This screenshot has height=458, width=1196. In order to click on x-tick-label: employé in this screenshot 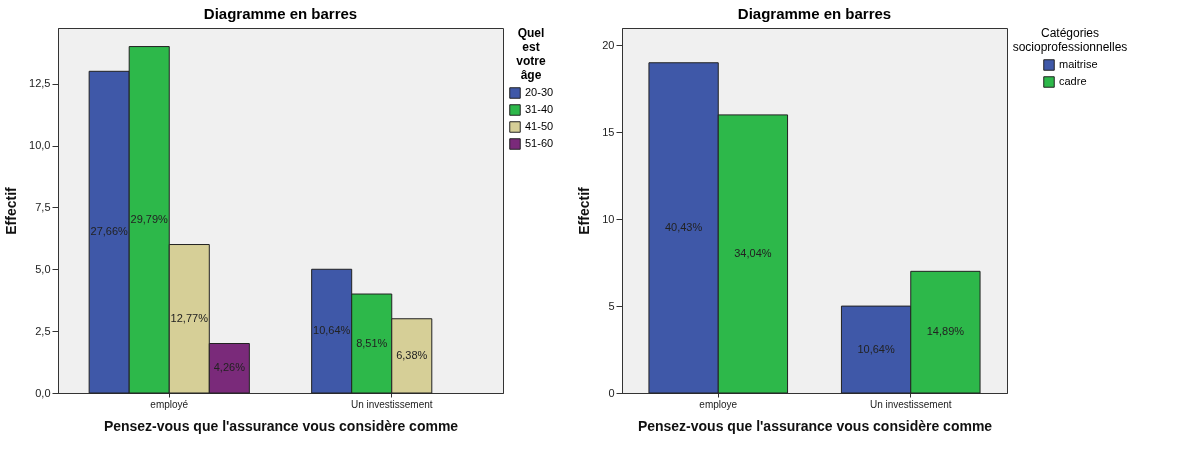, I will do `click(169, 404)`.